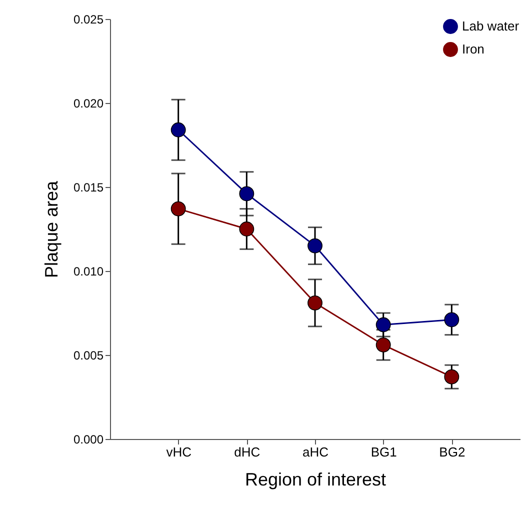 The height and width of the screenshot is (514, 531). What do you see at coordinates (88, 19) in the screenshot?
I see `y-tick-label: 0.025` at bounding box center [88, 19].